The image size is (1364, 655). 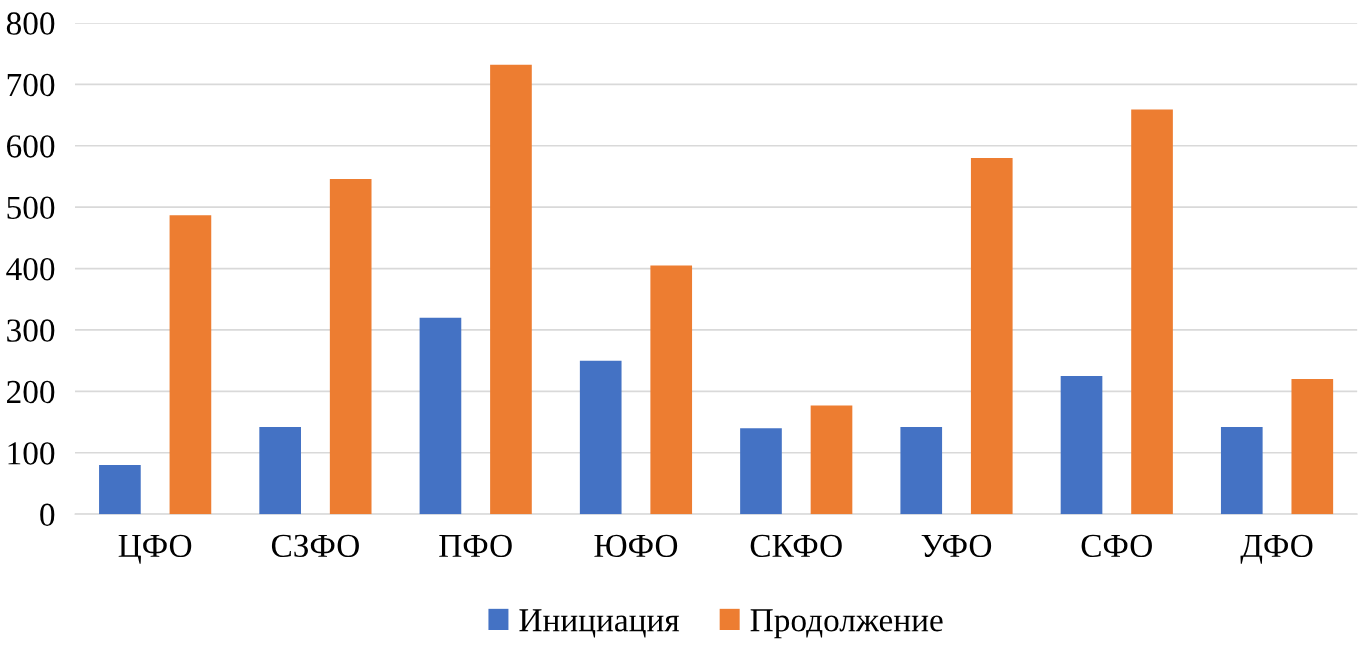 I want to click on y-tick-label: 800, so click(x=30, y=23).